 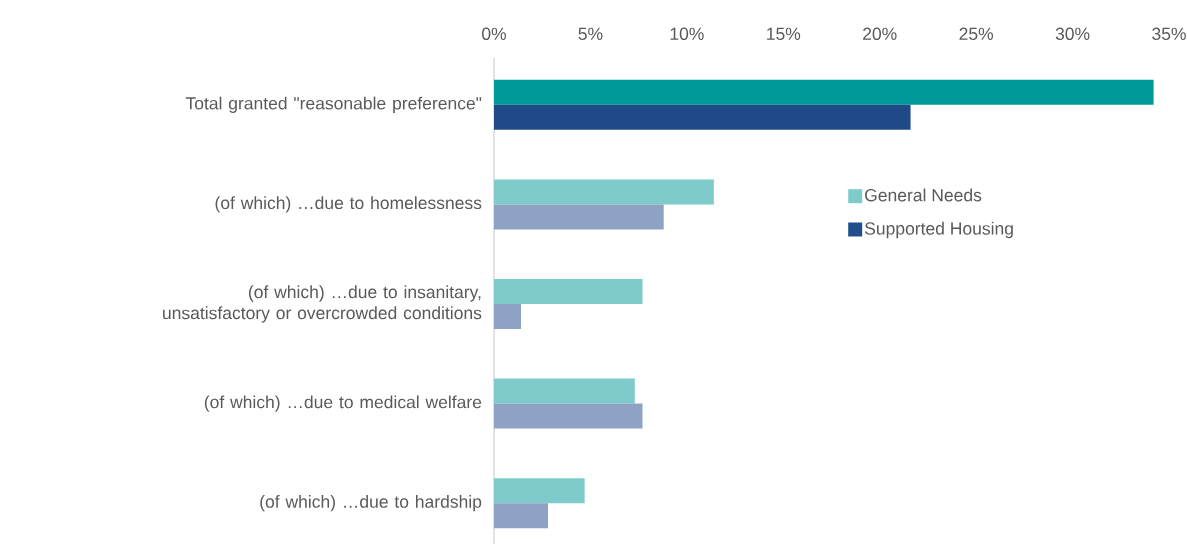 I want to click on x-tick-label: 15%, so click(x=784, y=33).